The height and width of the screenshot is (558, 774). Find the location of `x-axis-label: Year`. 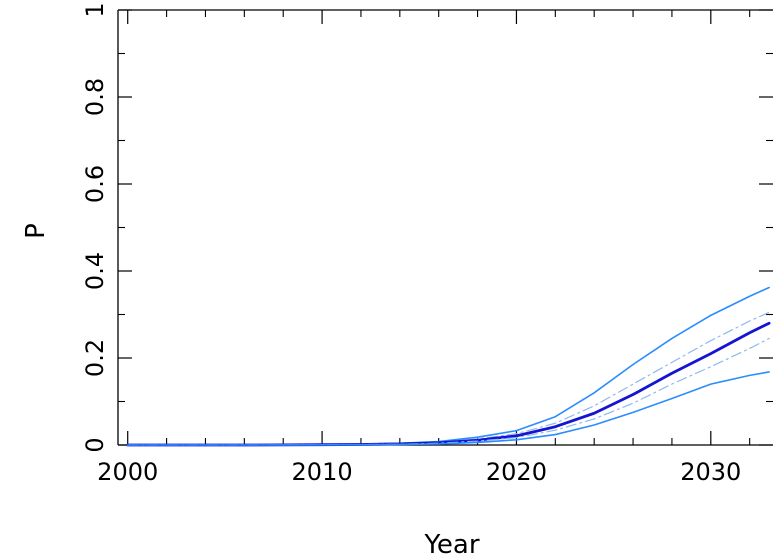

x-axis-label: Year is located at coordinates (451, 544).